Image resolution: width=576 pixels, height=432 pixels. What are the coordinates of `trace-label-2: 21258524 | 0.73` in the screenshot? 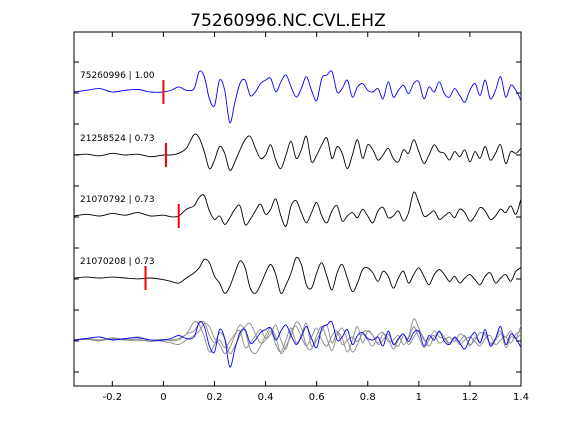 It's located at (117, 139).